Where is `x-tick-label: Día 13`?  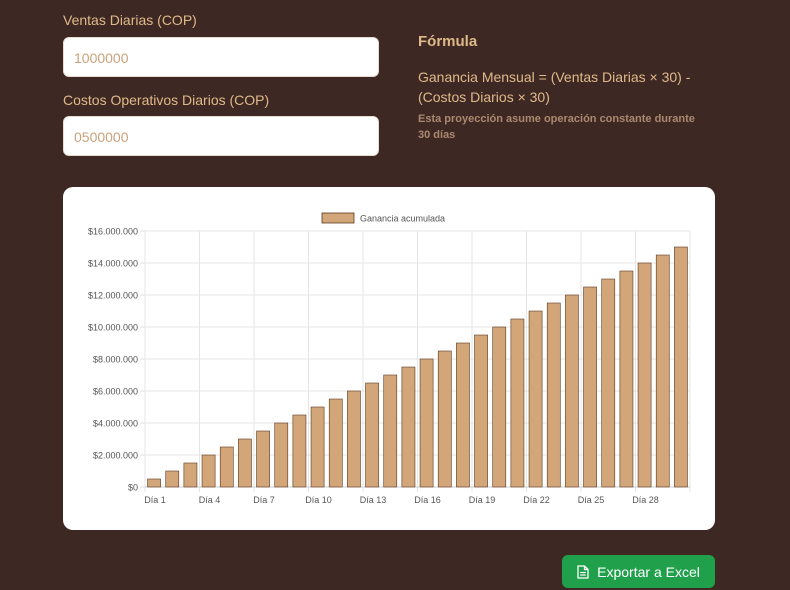
x-tick-label: Día 13 is located at coordinates (373, 500).